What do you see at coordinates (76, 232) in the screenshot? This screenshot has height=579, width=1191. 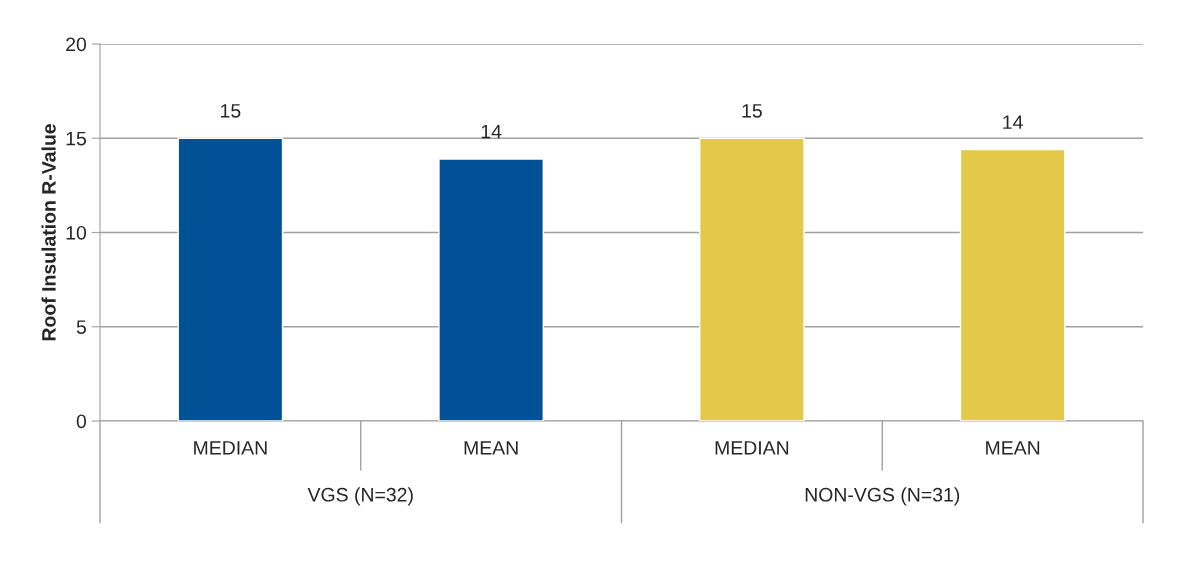 I see `y-tick-label: 10` at bounding box center [76, 232].